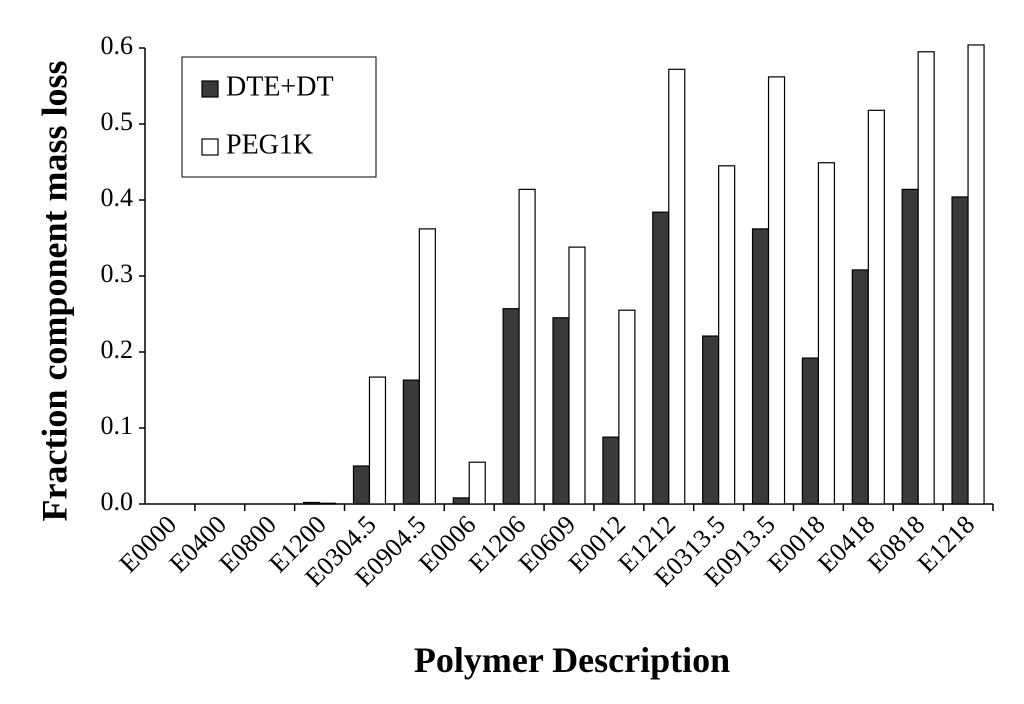  I want to click on y-tick-label: 0.5, so click(117, 121).